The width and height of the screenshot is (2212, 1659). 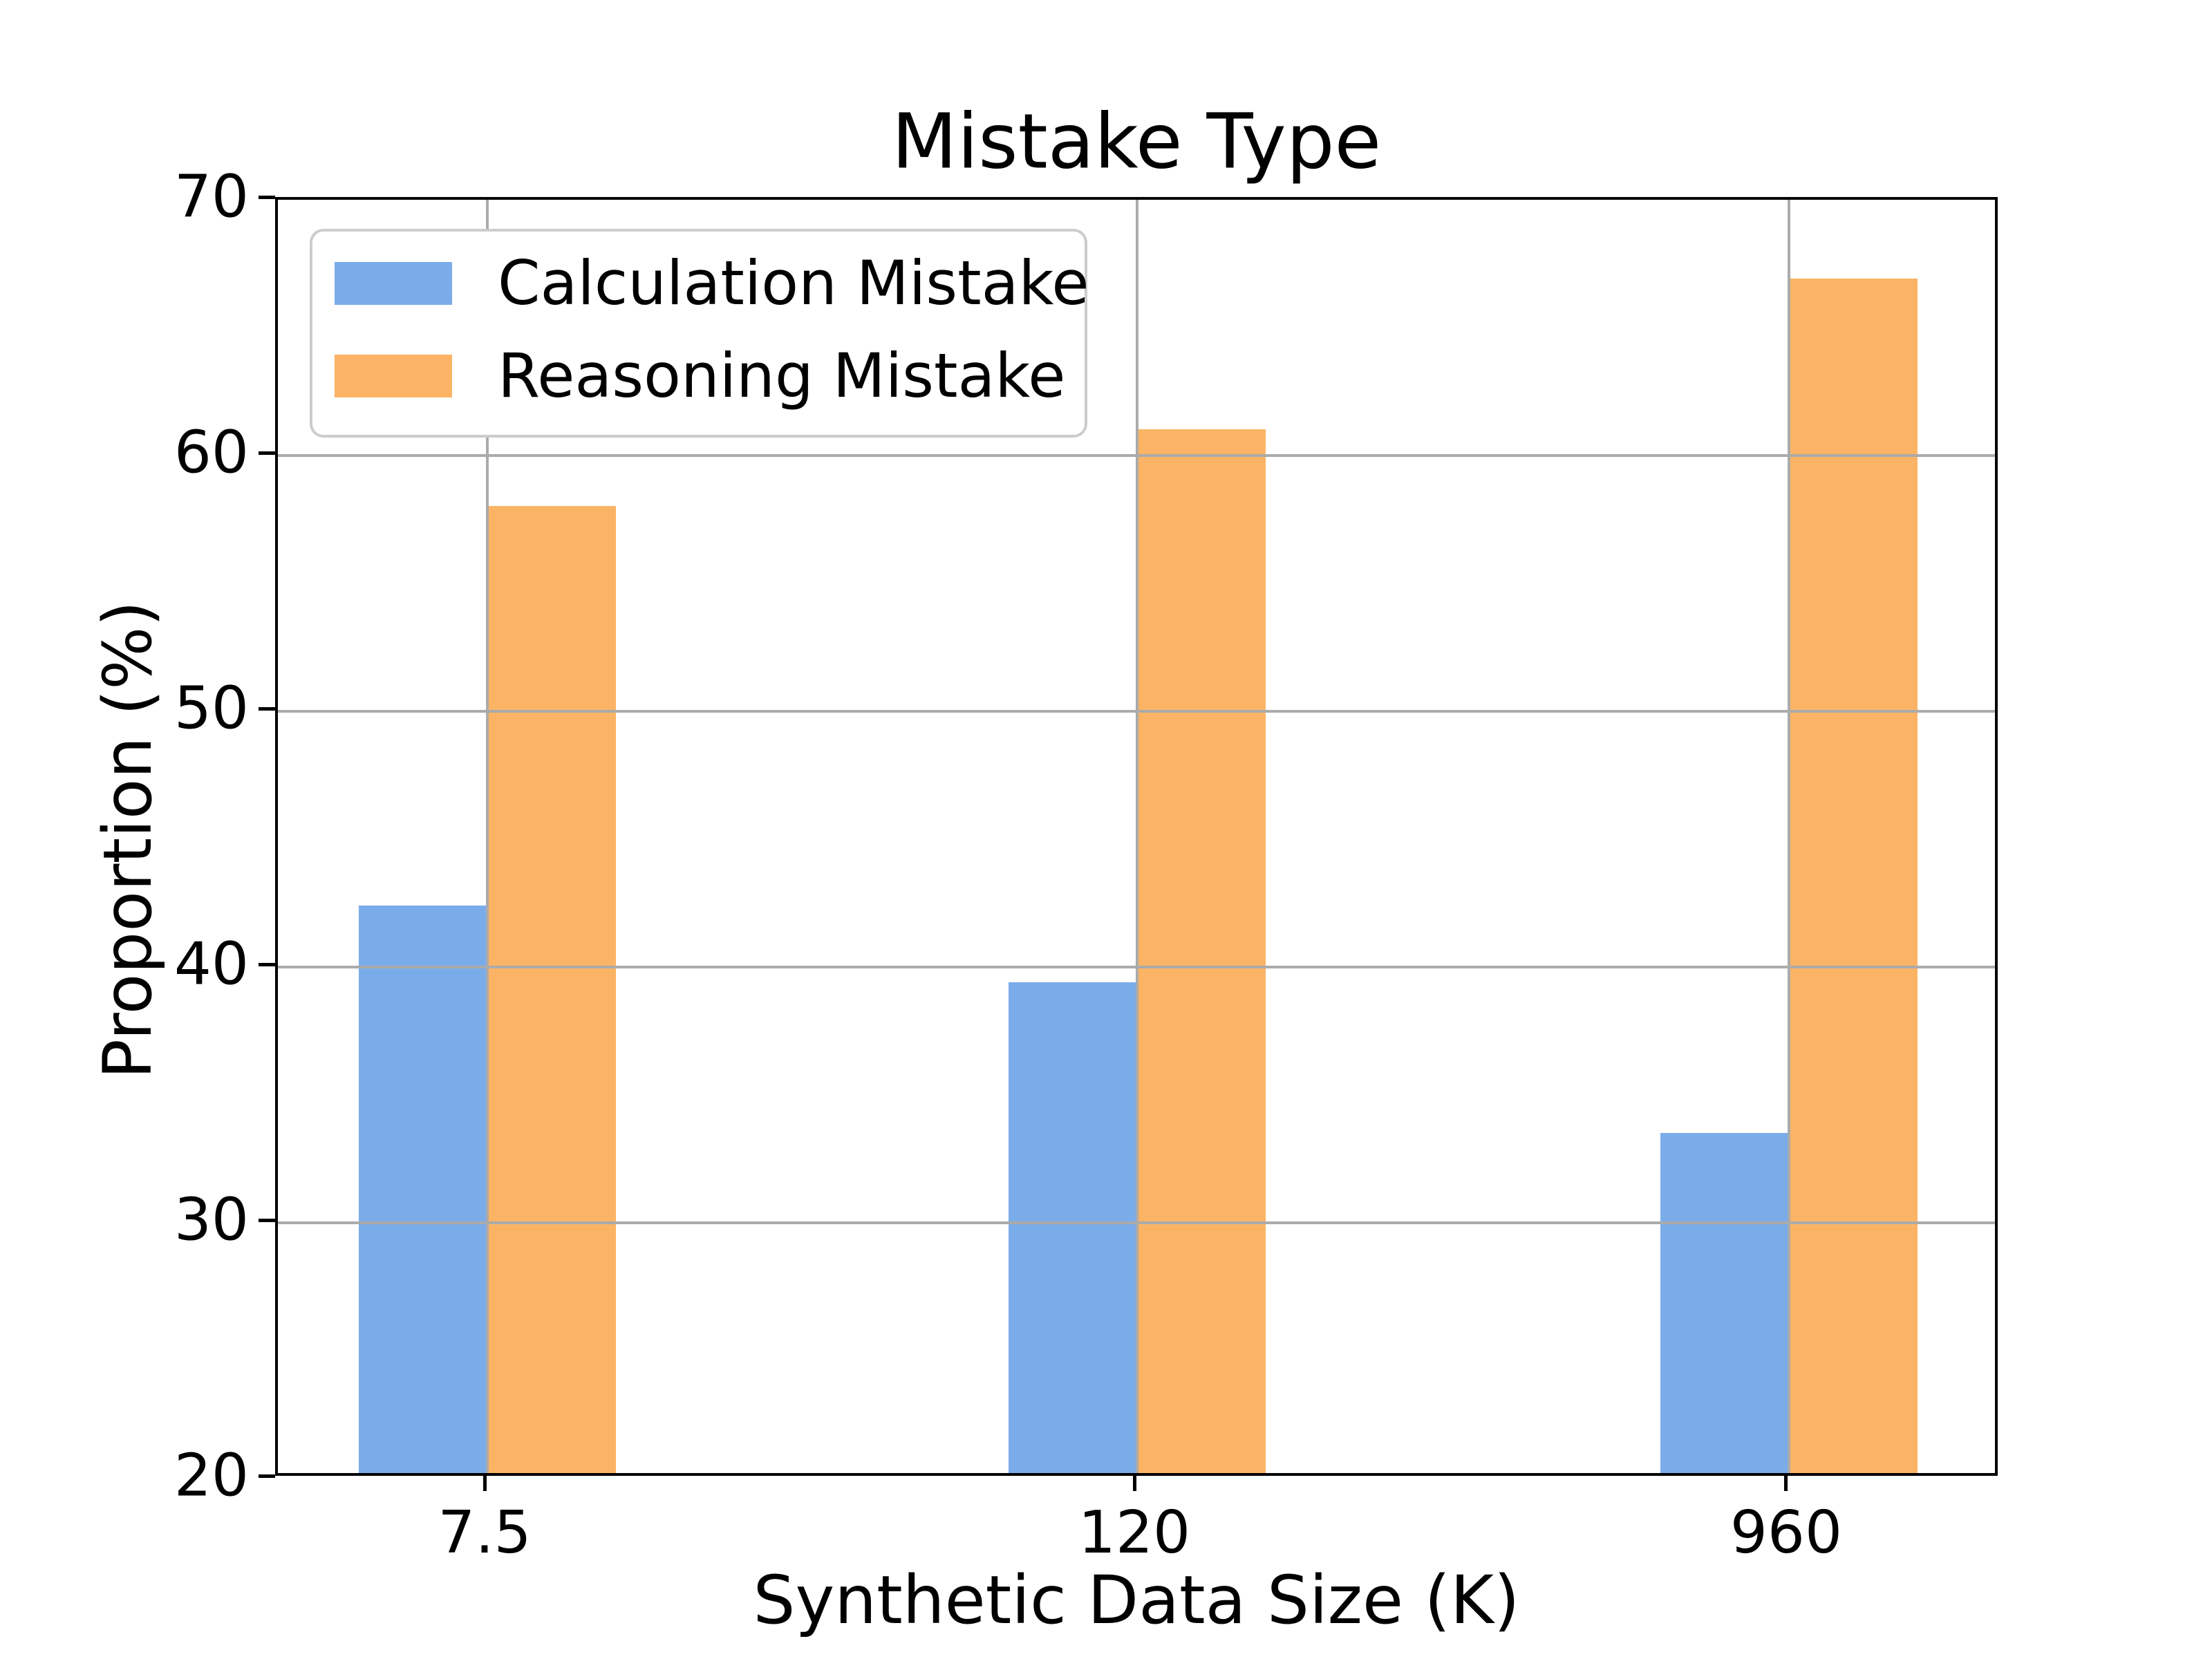 What do you see at coordinates (128, 840) in the screenshot?
I see `y-axis-label: Proportion (%)` at bounding box center [128, 840].